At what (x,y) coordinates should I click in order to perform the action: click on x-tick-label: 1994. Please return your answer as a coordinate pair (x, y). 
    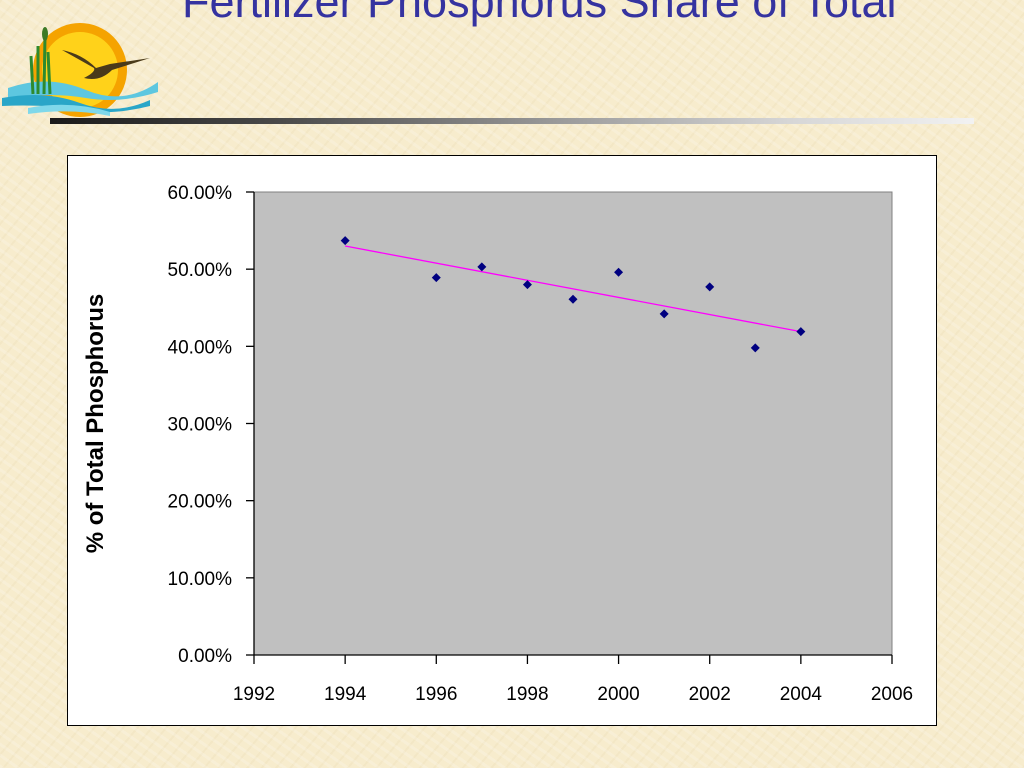
    Looking at the image, I should click on (345, 694).